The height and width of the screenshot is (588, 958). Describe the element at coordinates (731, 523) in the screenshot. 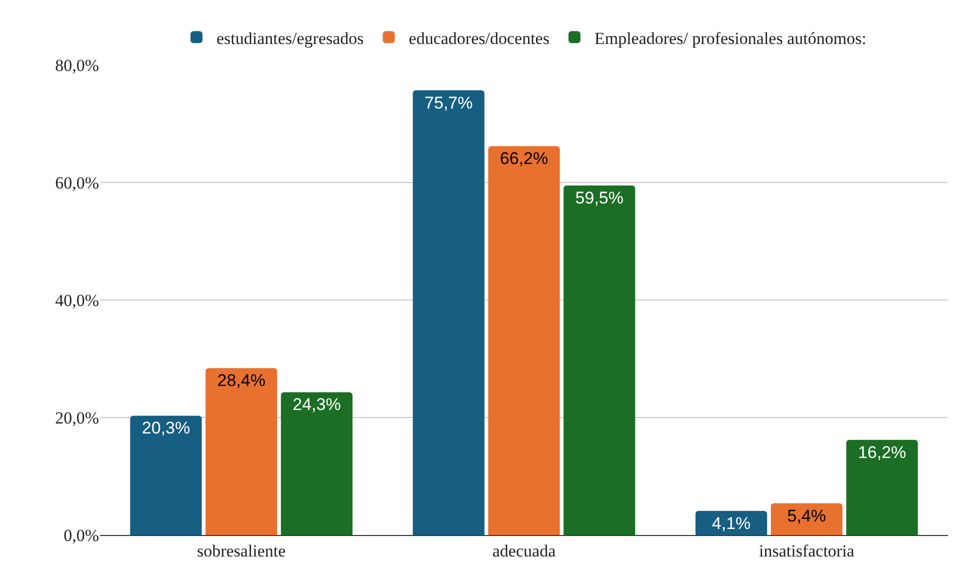

I see `data-label: 4,1%` at that location.